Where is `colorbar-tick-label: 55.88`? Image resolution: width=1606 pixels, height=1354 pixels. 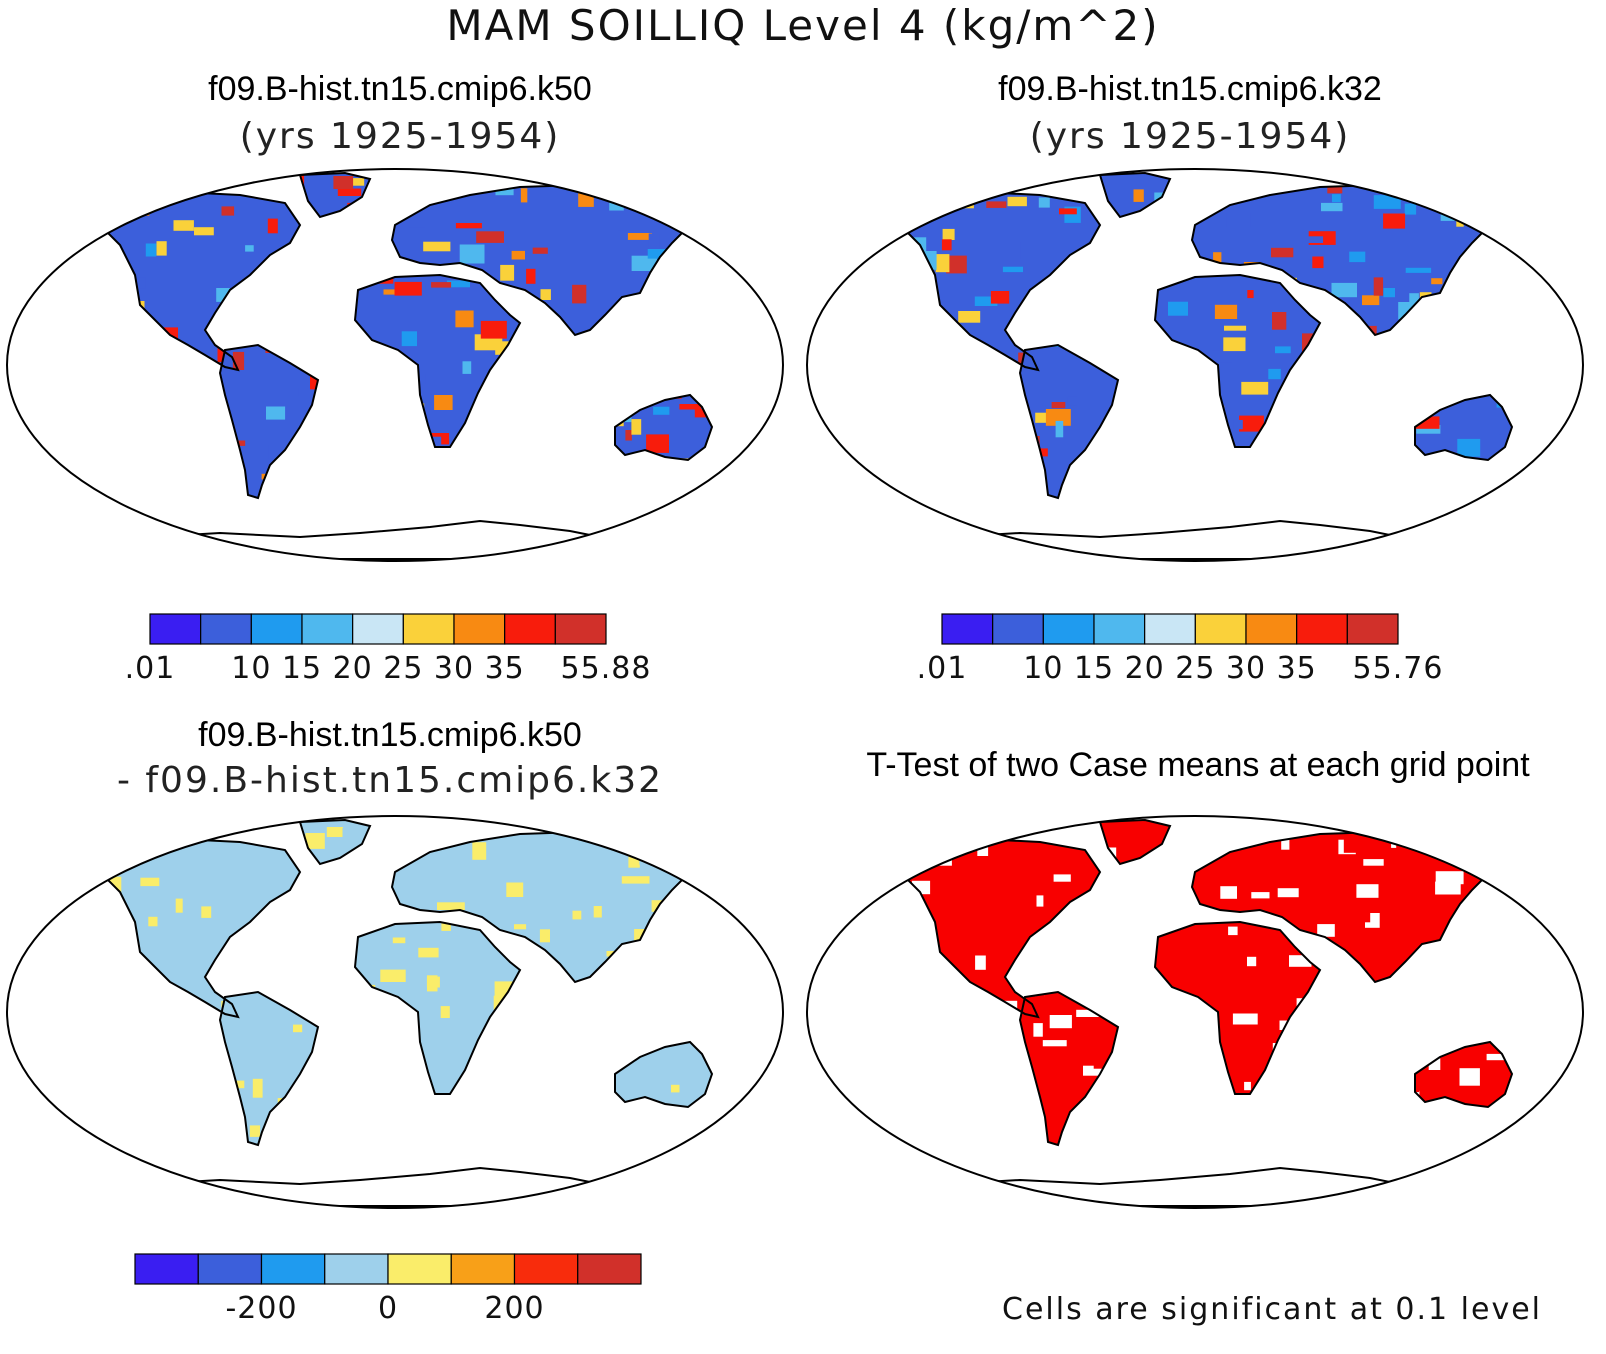
colorbar-tick-label: 55.88 is located at coordinates (606, 668).